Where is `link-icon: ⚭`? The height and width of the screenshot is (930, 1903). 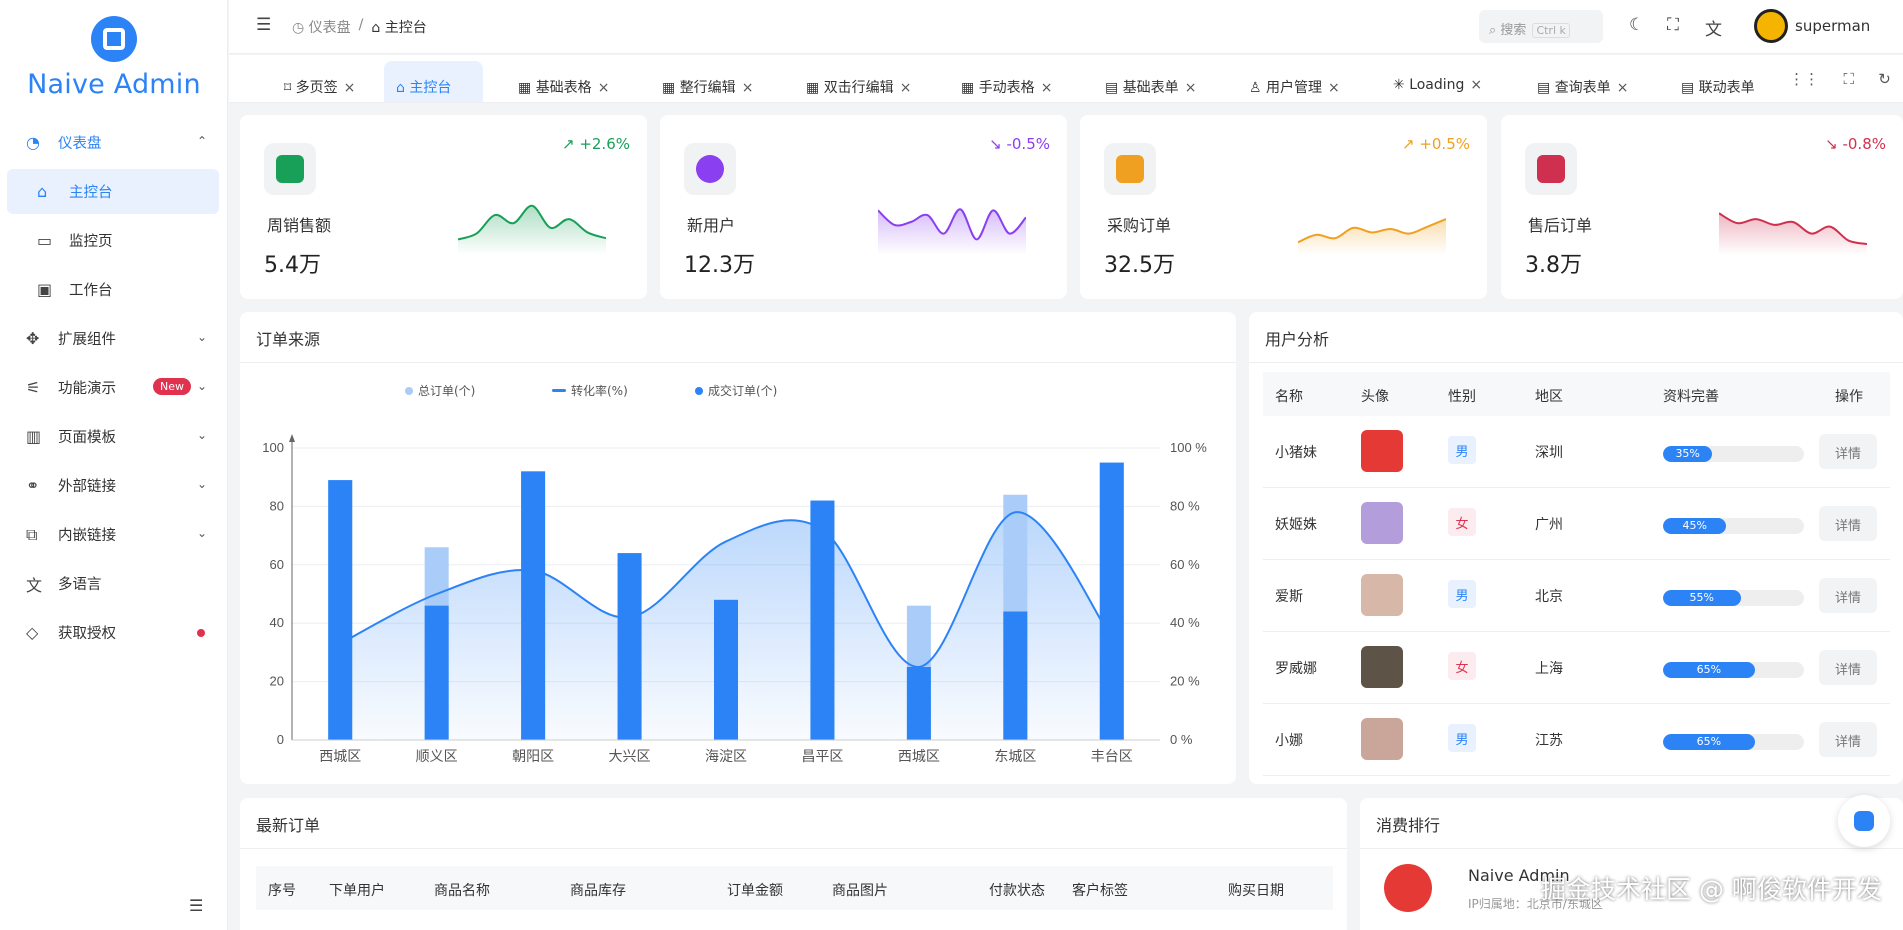
link-icon: ⚭ is located at coordinates (33, 485).